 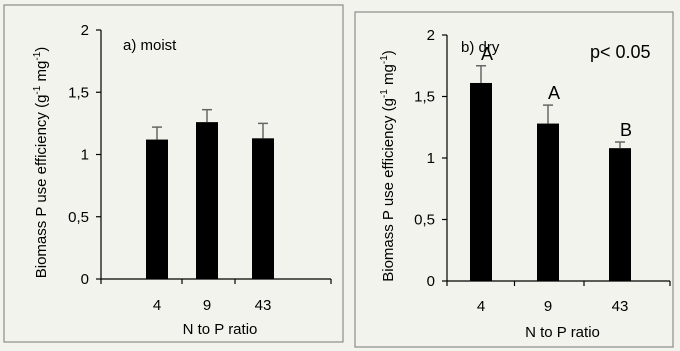 What do you see at coordinates (480, 47) in the screenshot?
I see `panel-title: b) dry` at bounding box center [480, 47].